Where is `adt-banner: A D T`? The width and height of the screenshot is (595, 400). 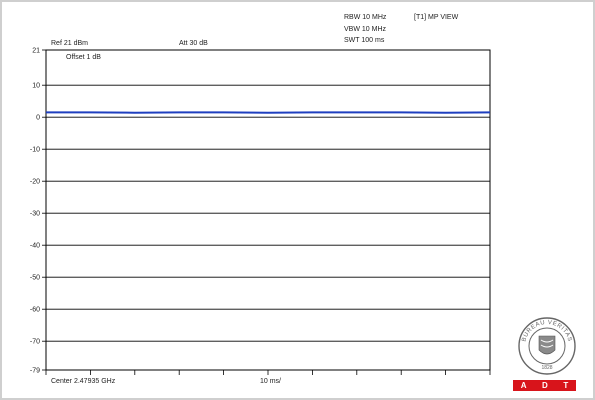 adt-banner: A D T is located at coordinates (544, 385).